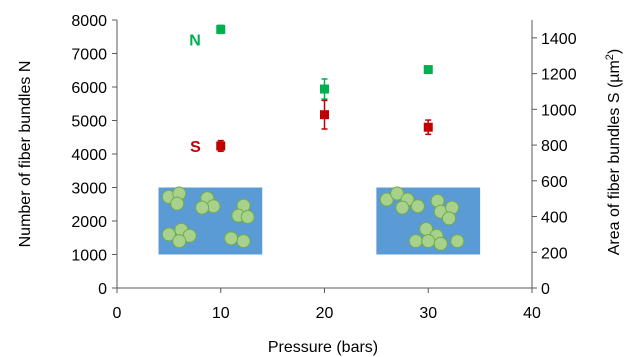  I want to click on series-label: S, so click(195, 147).